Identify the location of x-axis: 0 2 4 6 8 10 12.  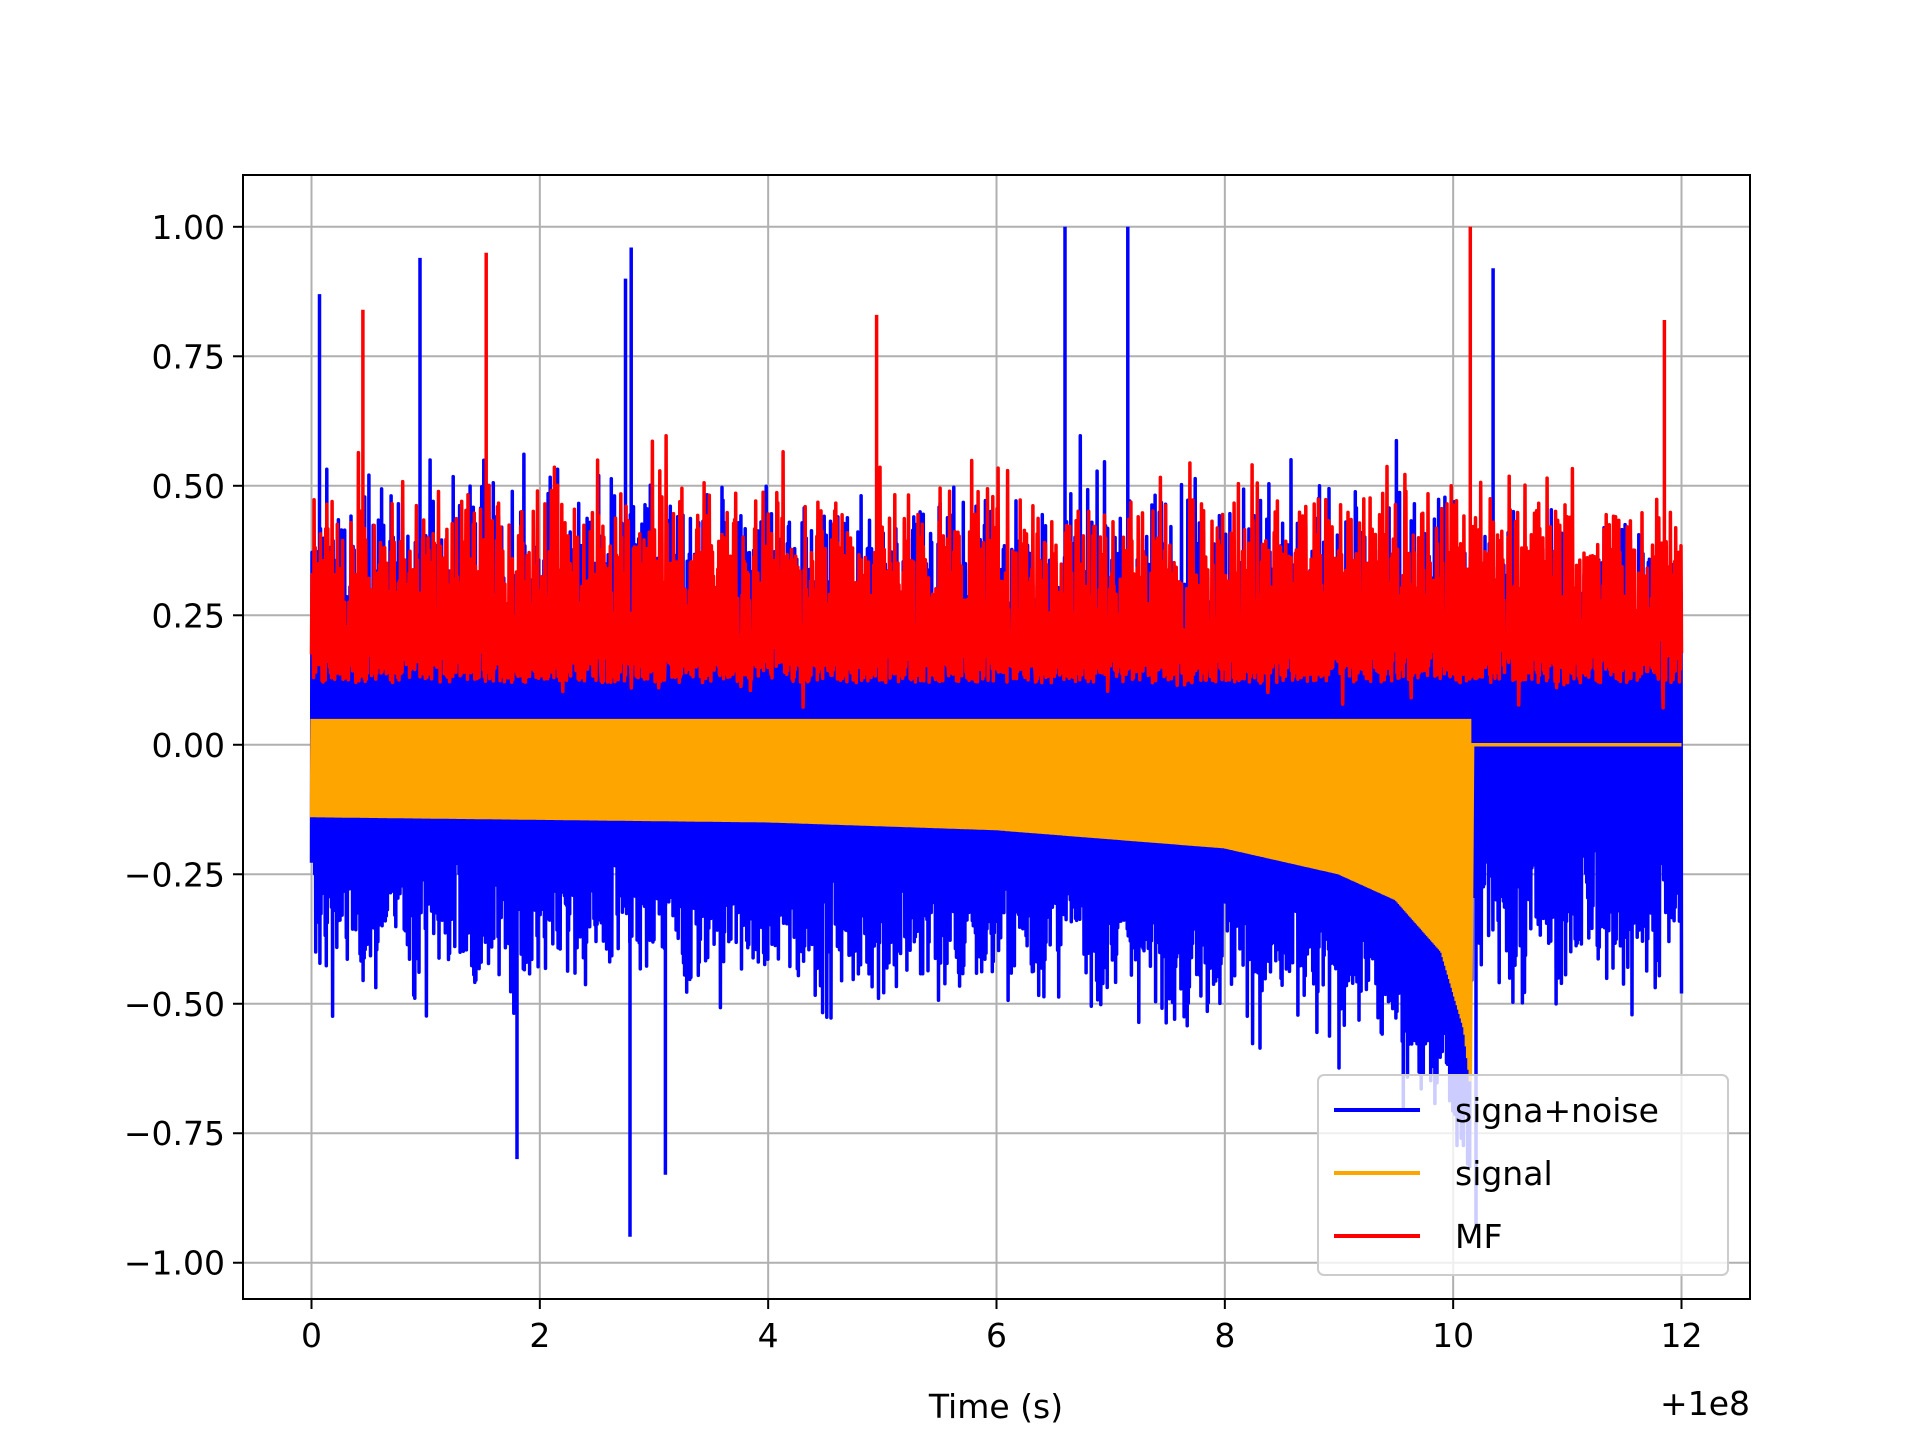
(1002, 1327).